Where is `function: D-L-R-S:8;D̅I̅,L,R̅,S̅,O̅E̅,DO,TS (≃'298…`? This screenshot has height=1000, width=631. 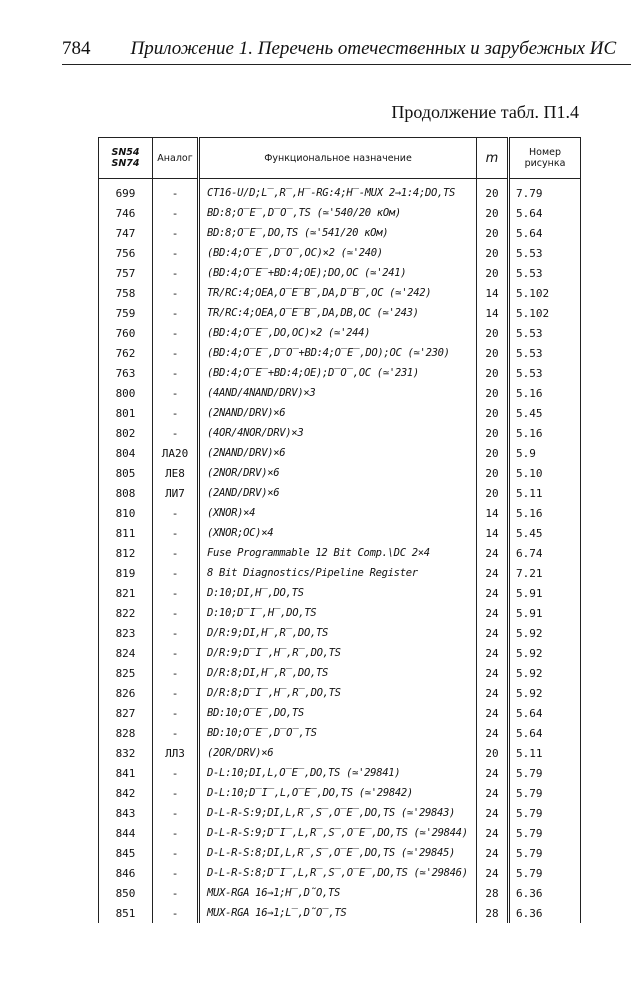
function: D-L-R-S:8;D̅I̅,L,R̅,S̅,O̅E̅,DO,TS (≃'298… is located at coordinates (337, 873).